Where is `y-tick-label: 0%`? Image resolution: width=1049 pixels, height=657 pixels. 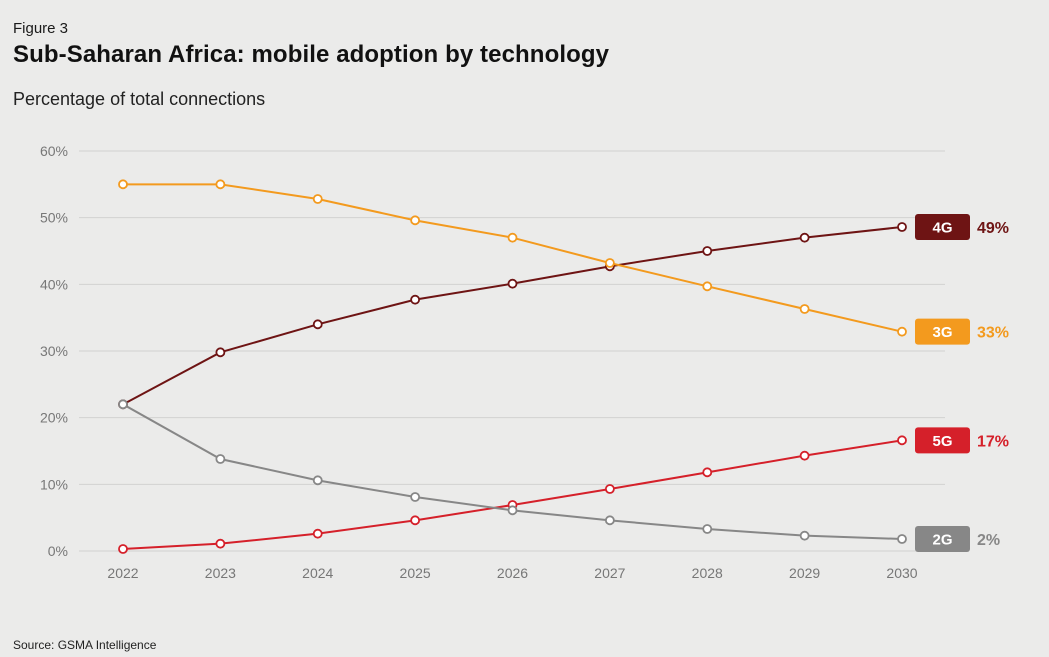
y-tick-label: 0% is located at coordinates (58, 551).